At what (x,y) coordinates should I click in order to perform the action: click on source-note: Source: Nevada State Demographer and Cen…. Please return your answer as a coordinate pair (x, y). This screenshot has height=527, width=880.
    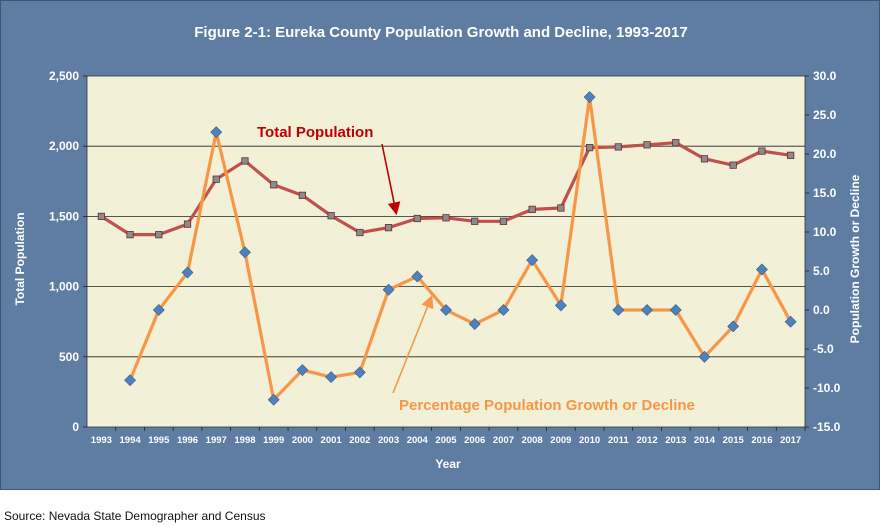
    Looking at the image, I should click on (135, 516).